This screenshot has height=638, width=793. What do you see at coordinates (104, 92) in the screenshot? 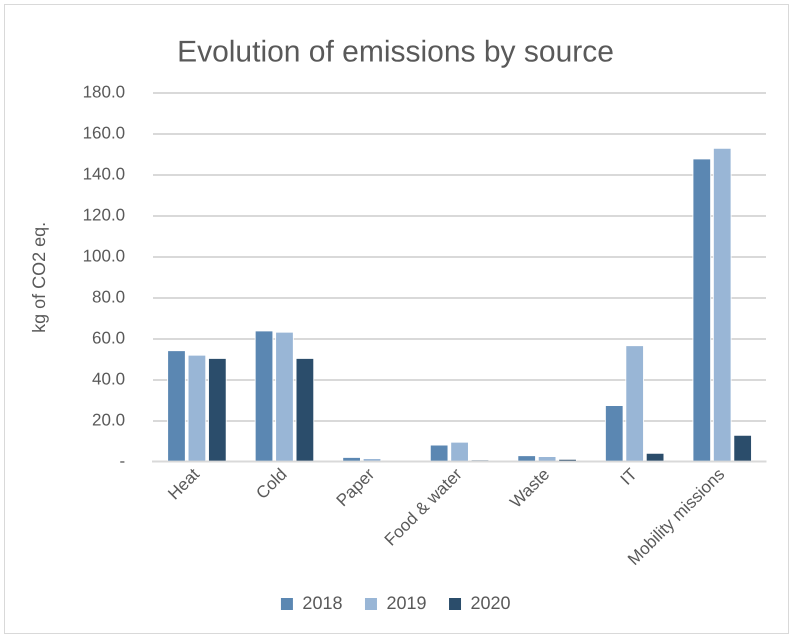
I see `y-tick-label: 180.0` at bounding box center [104, 92].